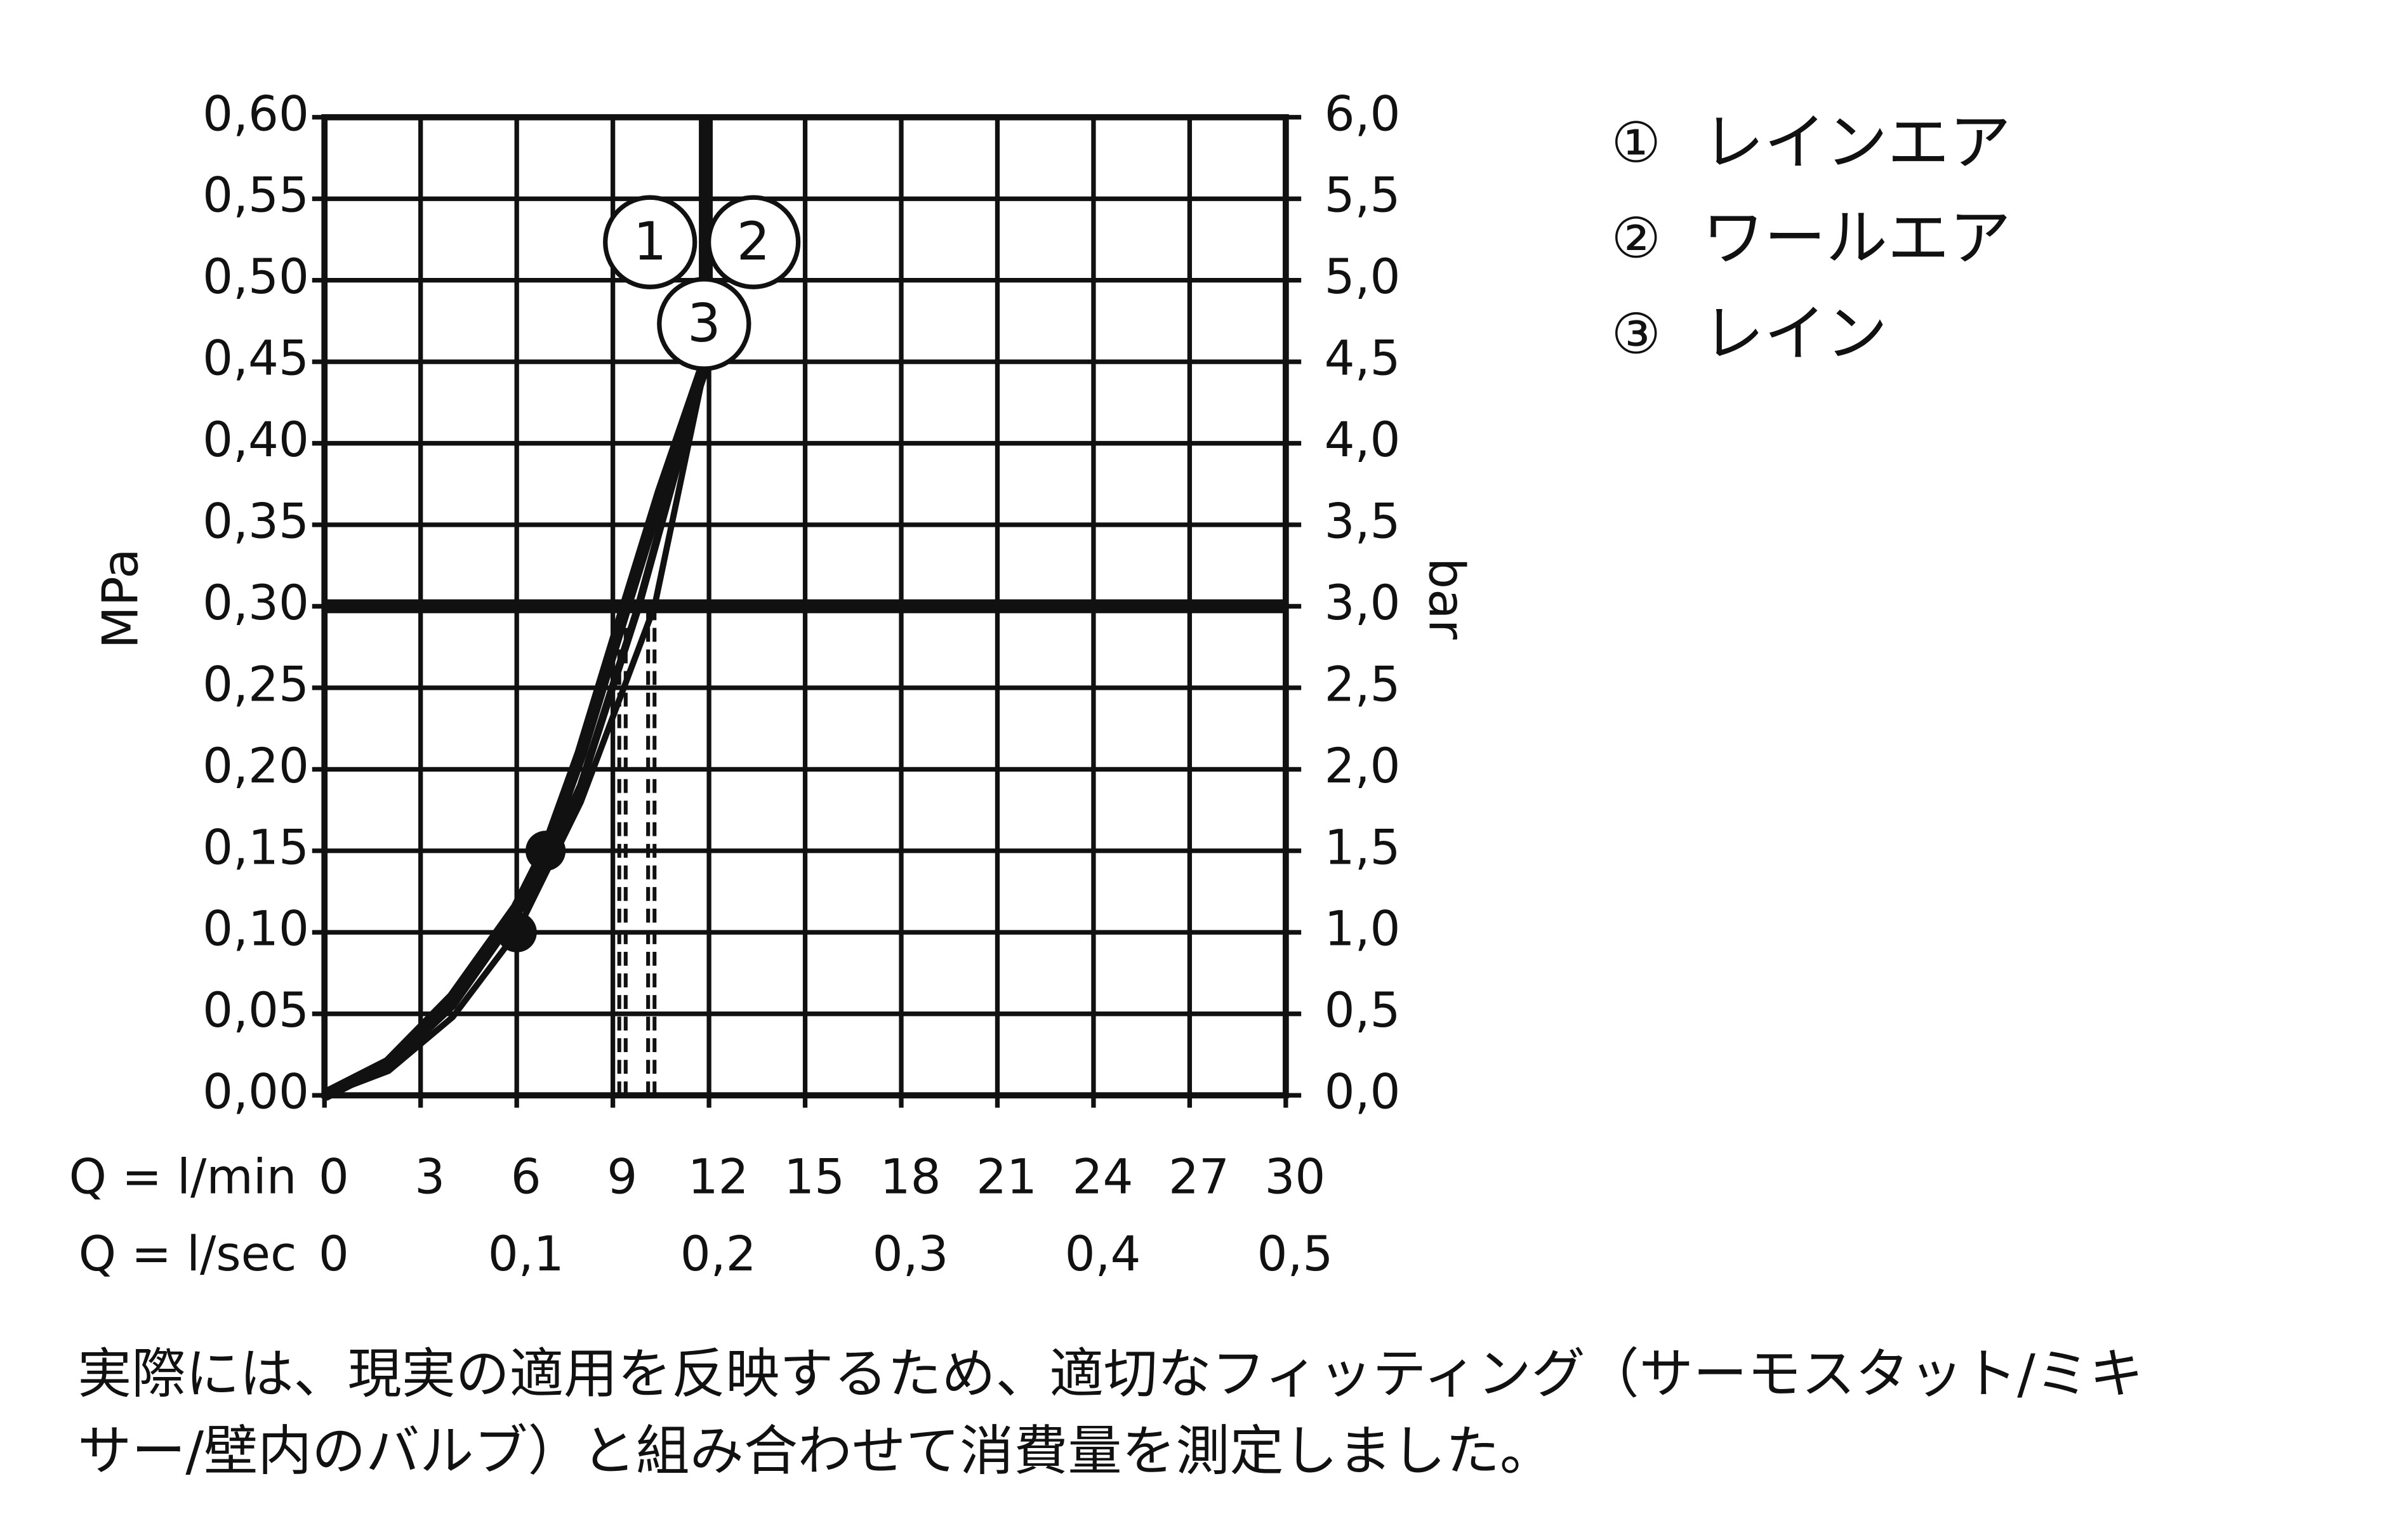  What do you see at coordinates (1295, 1254) in the screenshot?
I see `x2-tick-label: 0,5` at bounding box center [1295, 1254].